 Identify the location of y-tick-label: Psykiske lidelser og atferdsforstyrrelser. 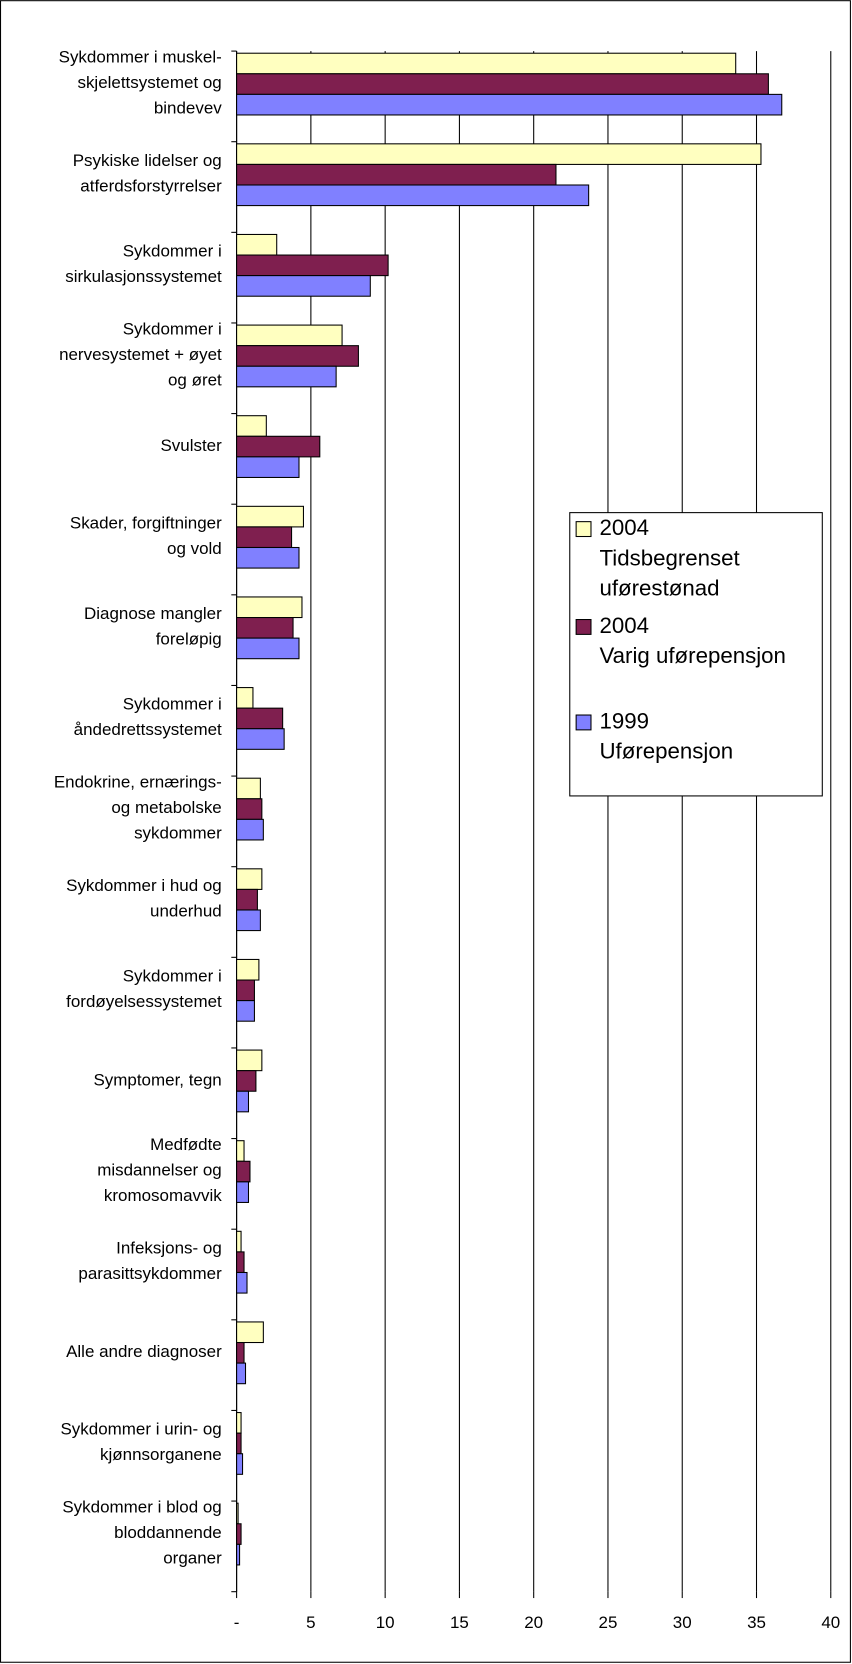
(147, 173).